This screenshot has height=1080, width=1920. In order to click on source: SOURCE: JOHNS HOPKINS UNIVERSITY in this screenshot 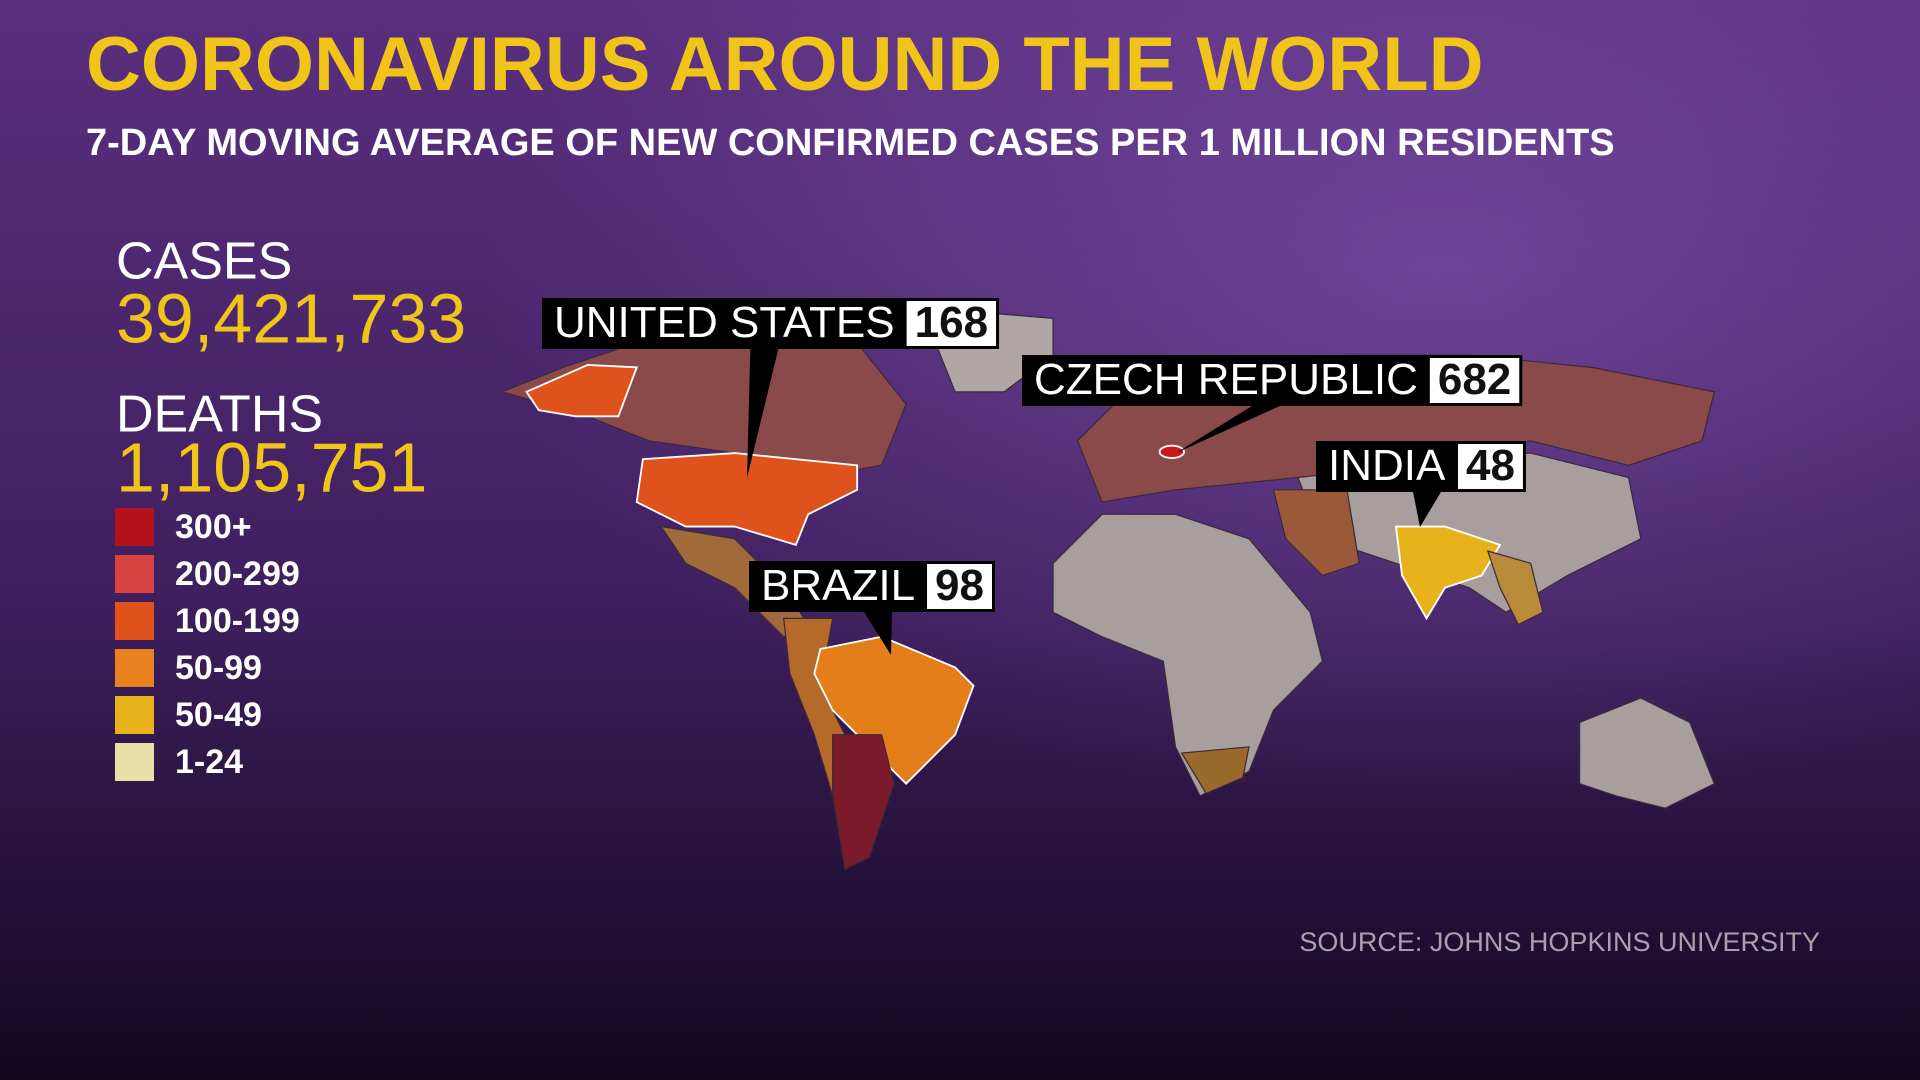, I will do `click(1559, 942)`.